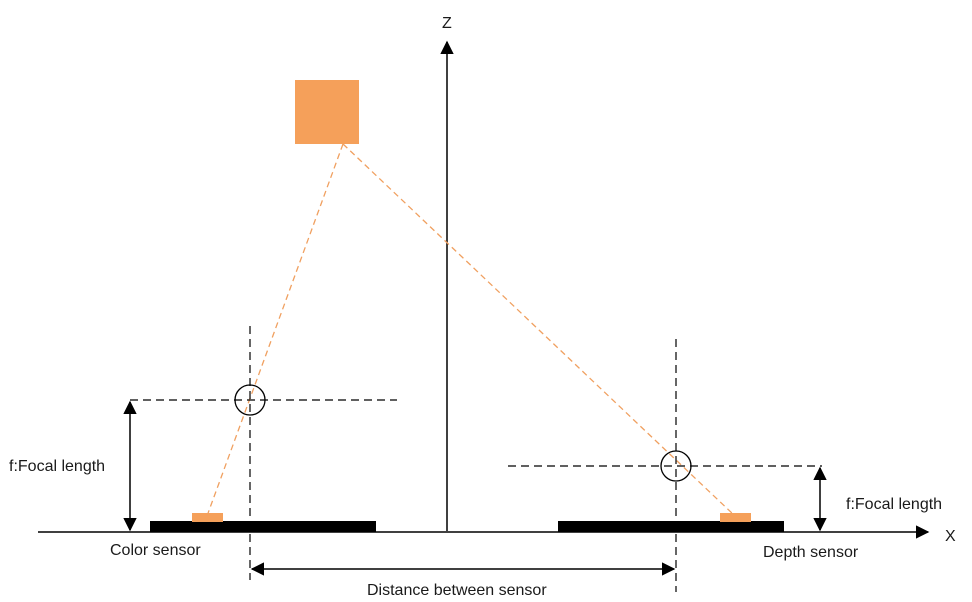  I want to click on color-sensor-bar, so click(263, 526).